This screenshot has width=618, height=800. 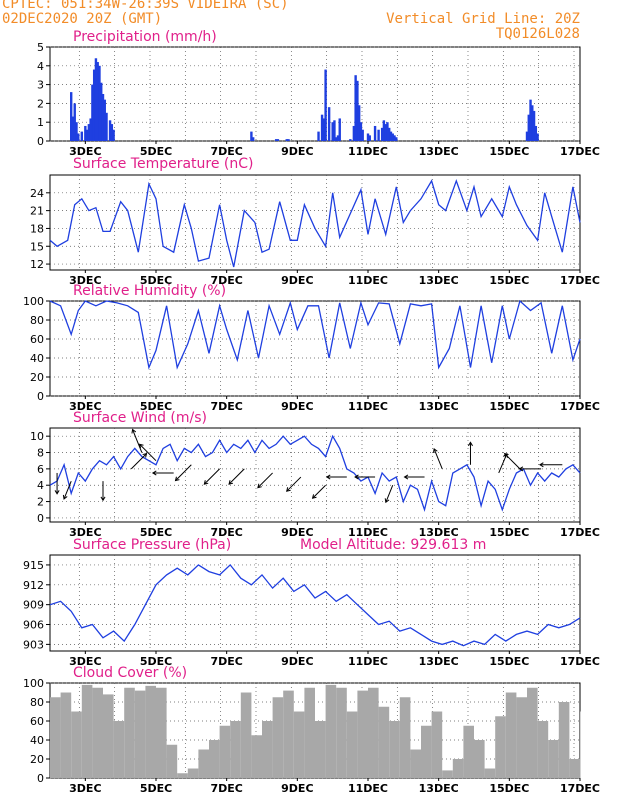 I want to click on pres-xtick-label: 3DEC, so click(x=85, y=661).